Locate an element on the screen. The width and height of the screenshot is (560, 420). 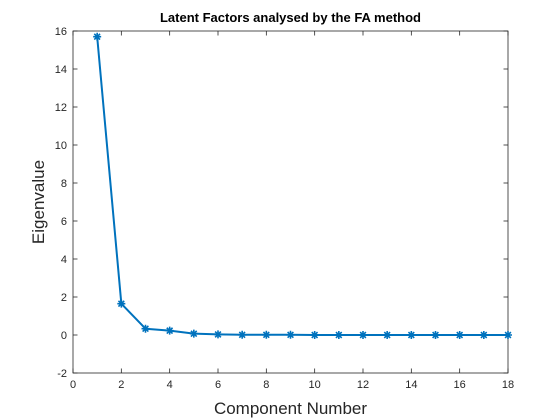
x-tick-label: 16 is located at coordinates (460, 385).